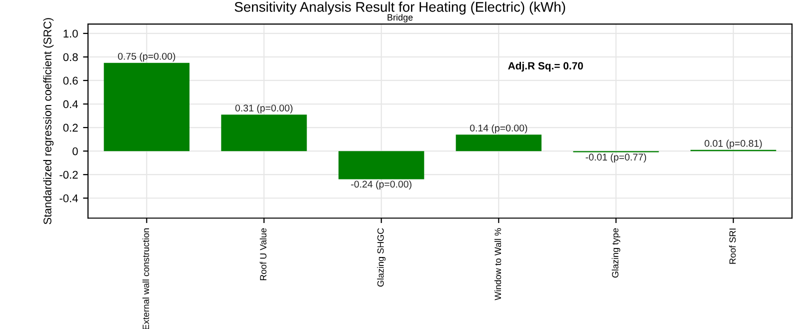 The height and width of the screenshot is (329, 800). What do you see at coordinates (616, 157) in the screenshot?
I see `data-label: -0.01 (p=0.77)` at bounding box center [616, 157].